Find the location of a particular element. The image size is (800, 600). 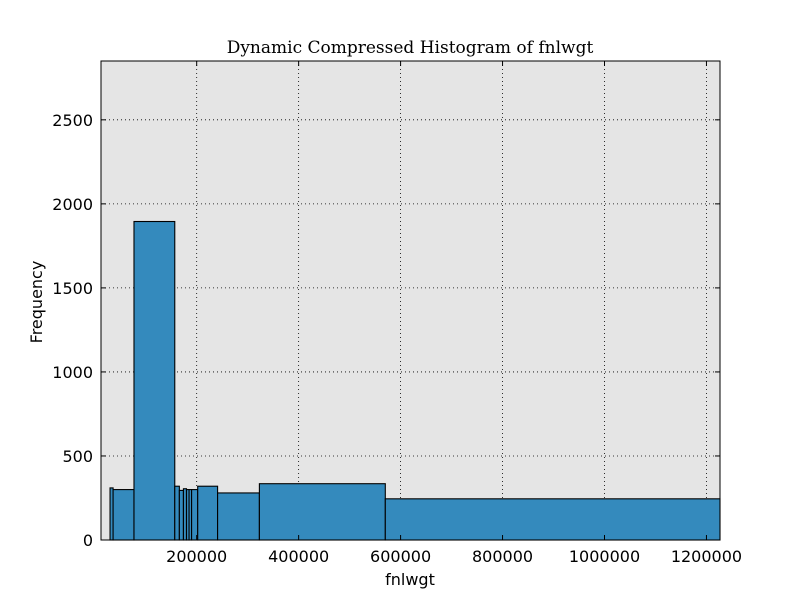

x-tick-label: 400000 is located at coordinates (298, 556).